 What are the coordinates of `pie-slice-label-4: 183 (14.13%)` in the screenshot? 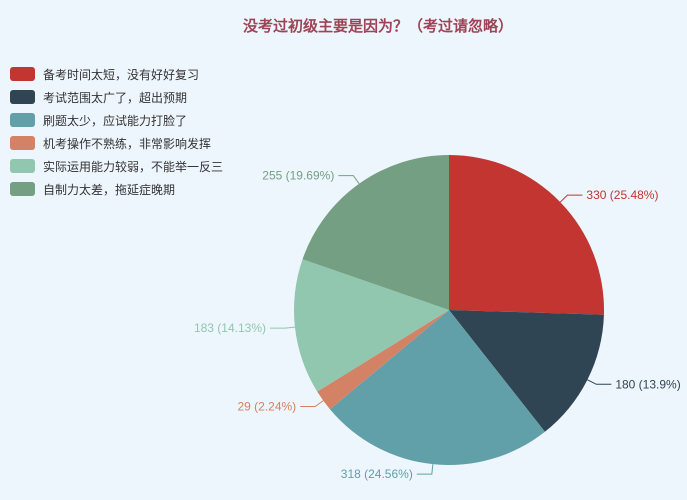 It's located at (230, 328).